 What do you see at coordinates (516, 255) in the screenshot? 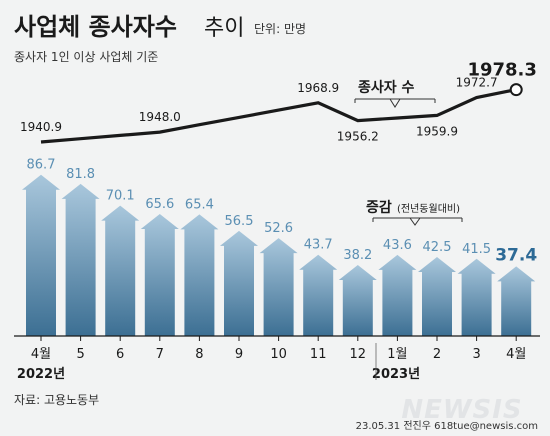
I see `bar-value-label: 37.4` at bounding box center [516, 255].